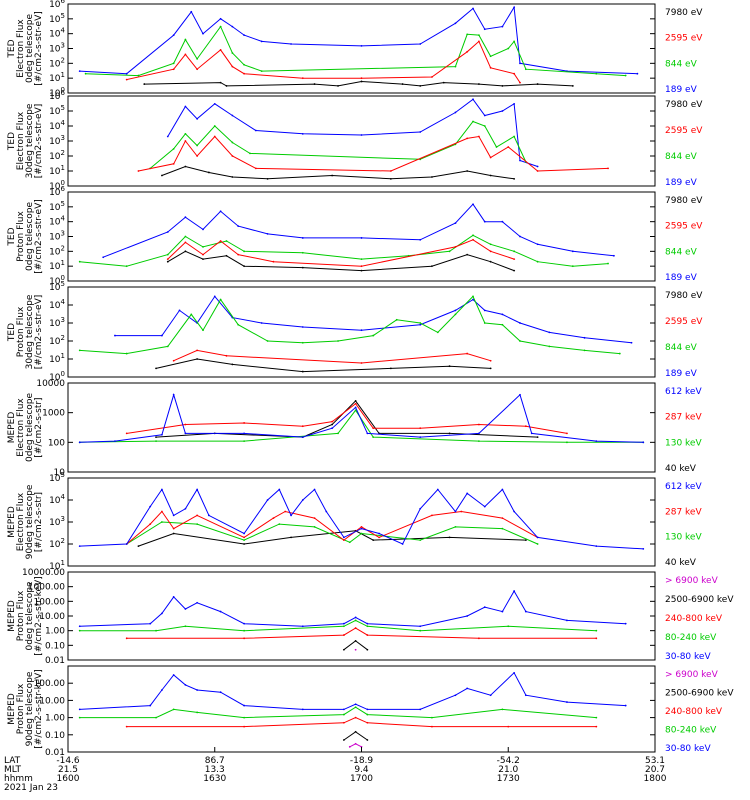 Image resolution: width=750 pixels, height=800 pixels. I want to click on legend-entry: 30-80 keV, so click(688, 749).